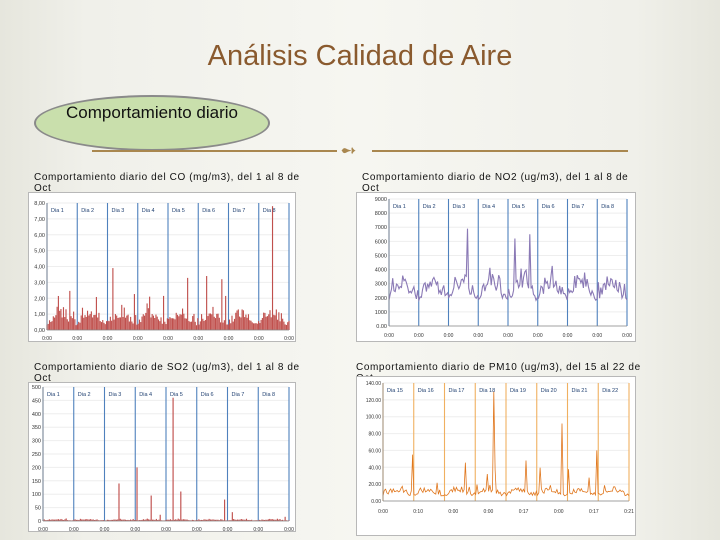 The height and width of the screenshot is (540, 720). I want to click on day-label: Dia 4, so click(148, 211).